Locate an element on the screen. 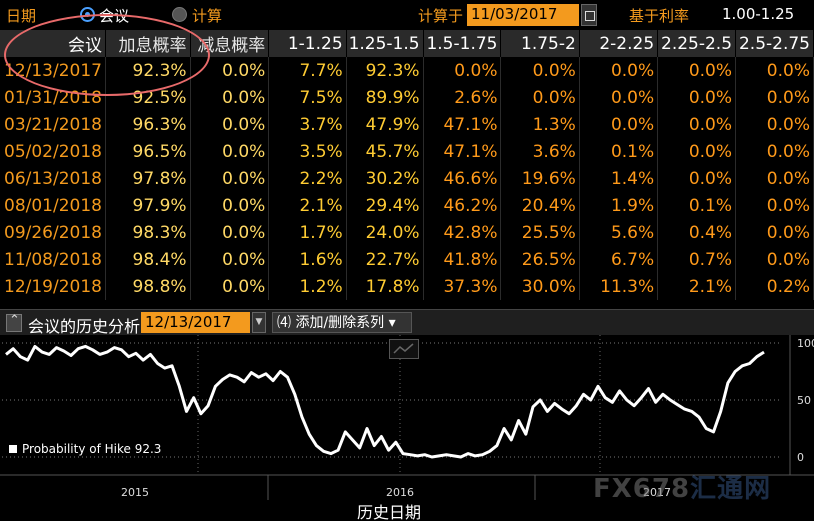 The height and width of the screenshot is (521, 814). range-prob-cell: 1.6% is located at coordinates (307, 259).